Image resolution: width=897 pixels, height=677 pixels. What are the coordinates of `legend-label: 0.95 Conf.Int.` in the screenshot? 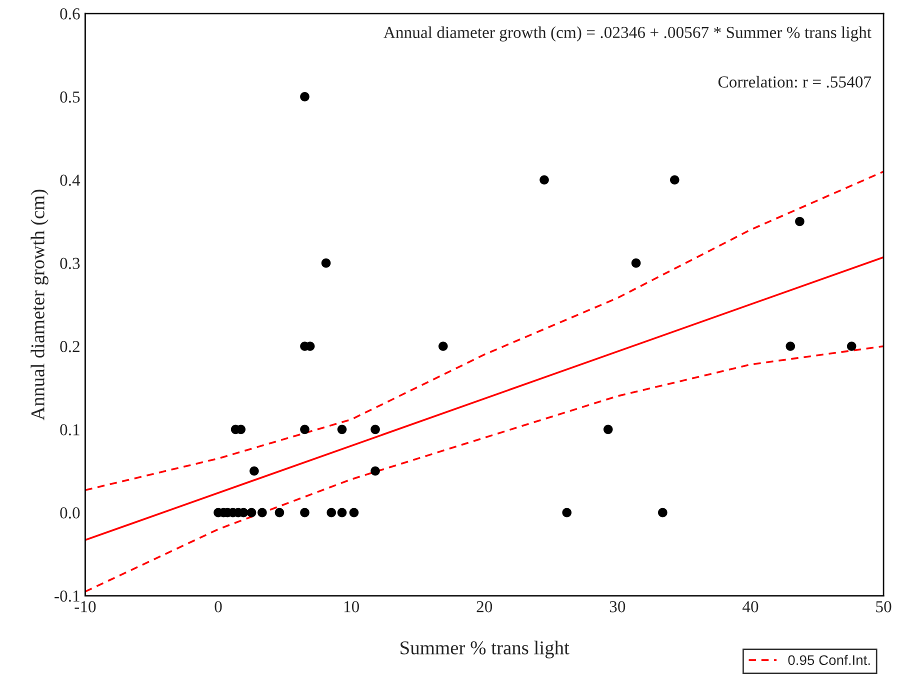 It's located at (829, 660).